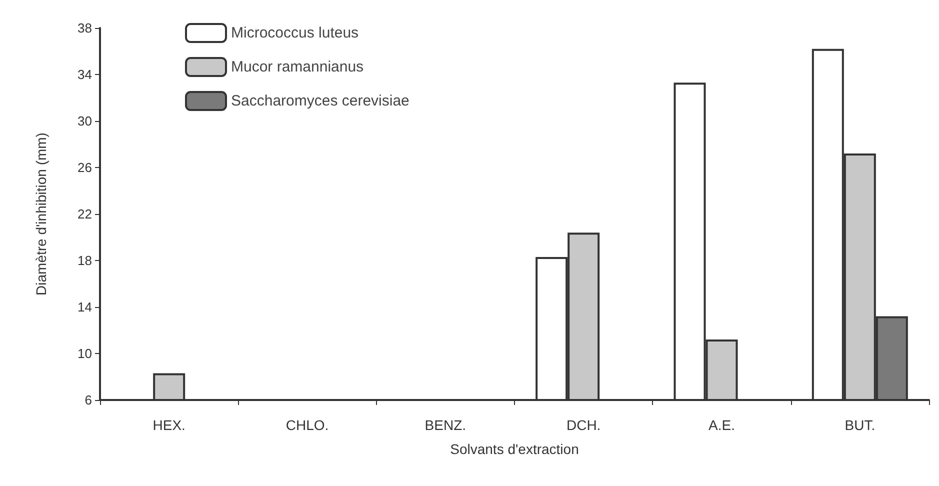 This screenshot has height=486, width=939. I want to click on x-tick-label: BENZ., so click(445, 425).